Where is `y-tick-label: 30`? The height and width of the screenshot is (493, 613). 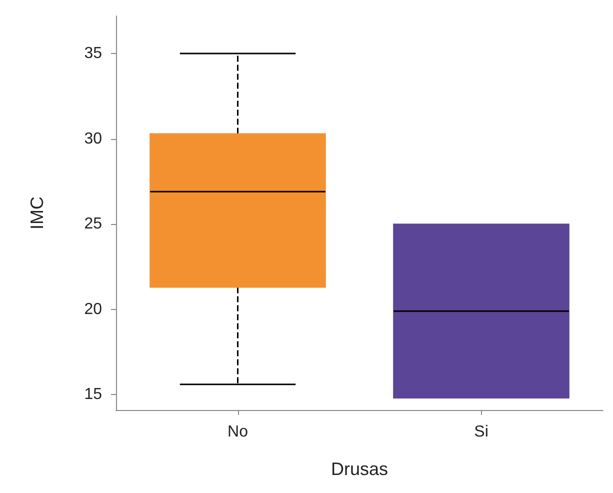
y-tick-label: 30 is located at coordinates (93, 139).